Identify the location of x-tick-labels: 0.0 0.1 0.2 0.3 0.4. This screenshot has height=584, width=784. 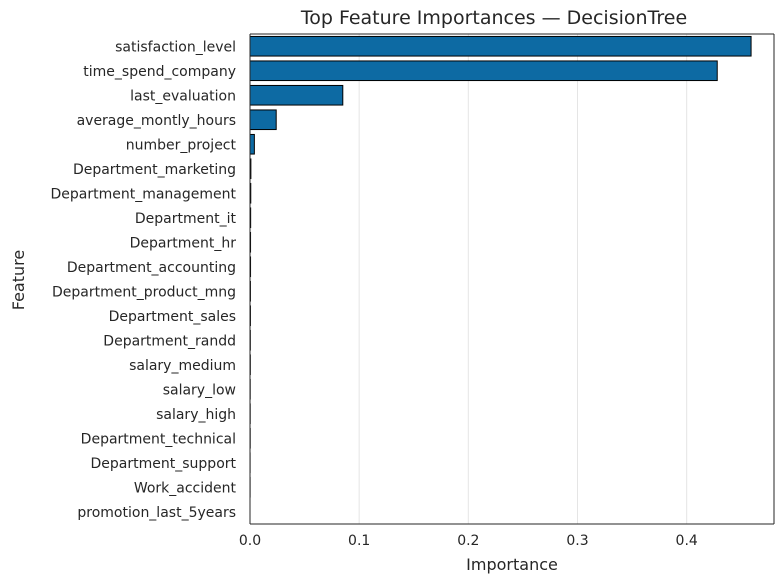
(468, 541).